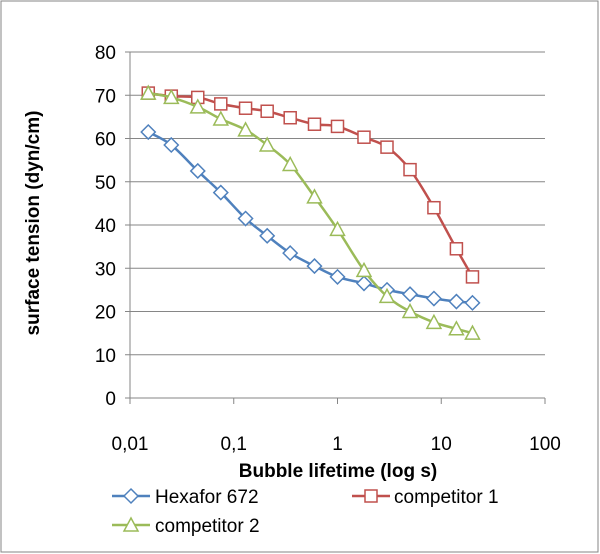 Image resolution: width=600 pixels, height=554 pixels. What do you see at coordinates (105, 313) in the screenshot?
I see `y-tick-label: 20` at bounding box center [105, 313].